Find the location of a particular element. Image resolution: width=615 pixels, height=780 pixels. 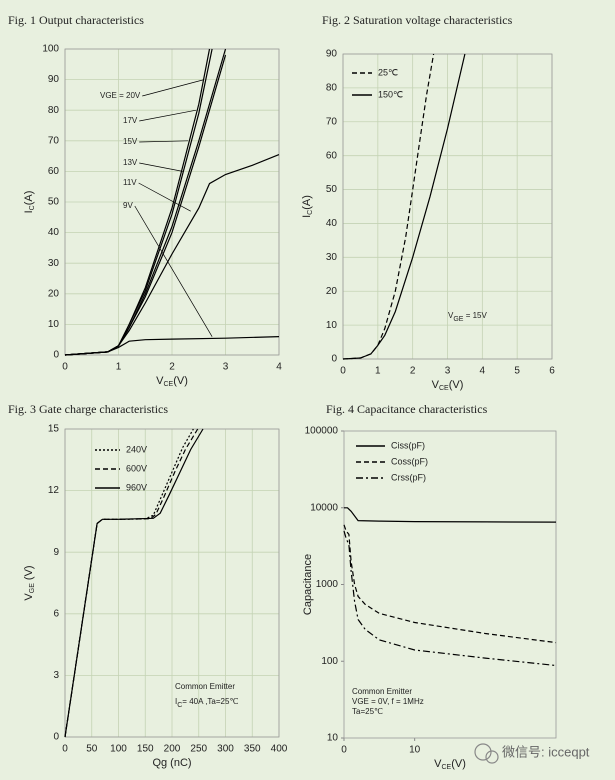

y-tick-label: 15 is located at coordinates (54, 429).